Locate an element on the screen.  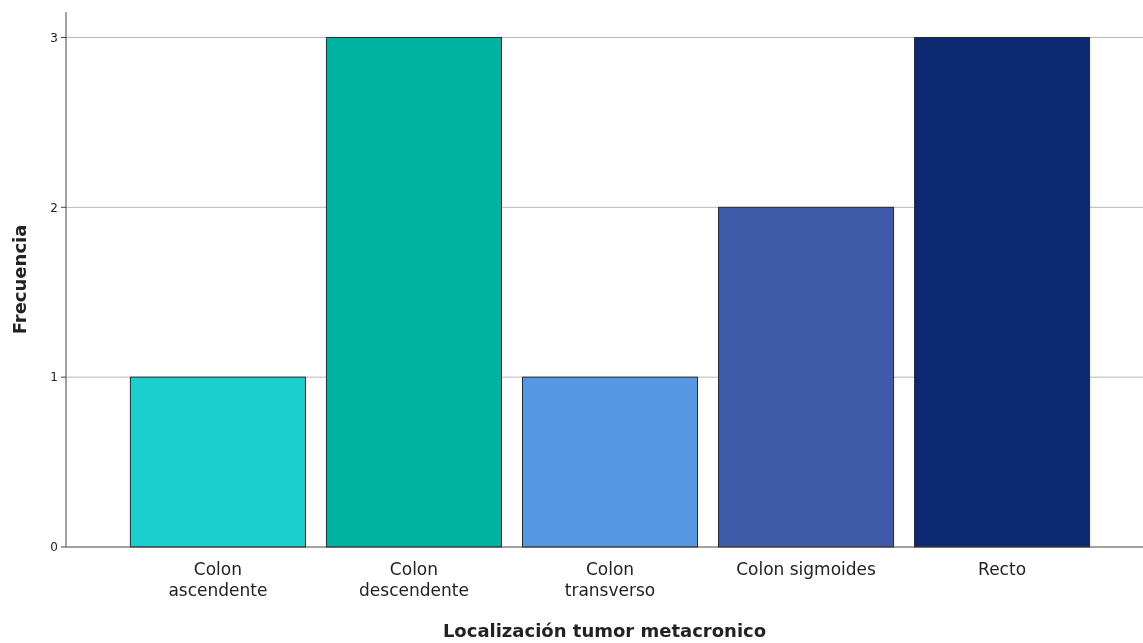
x-tick-label: Colon sigmoides is located at coordinates (806, 569).